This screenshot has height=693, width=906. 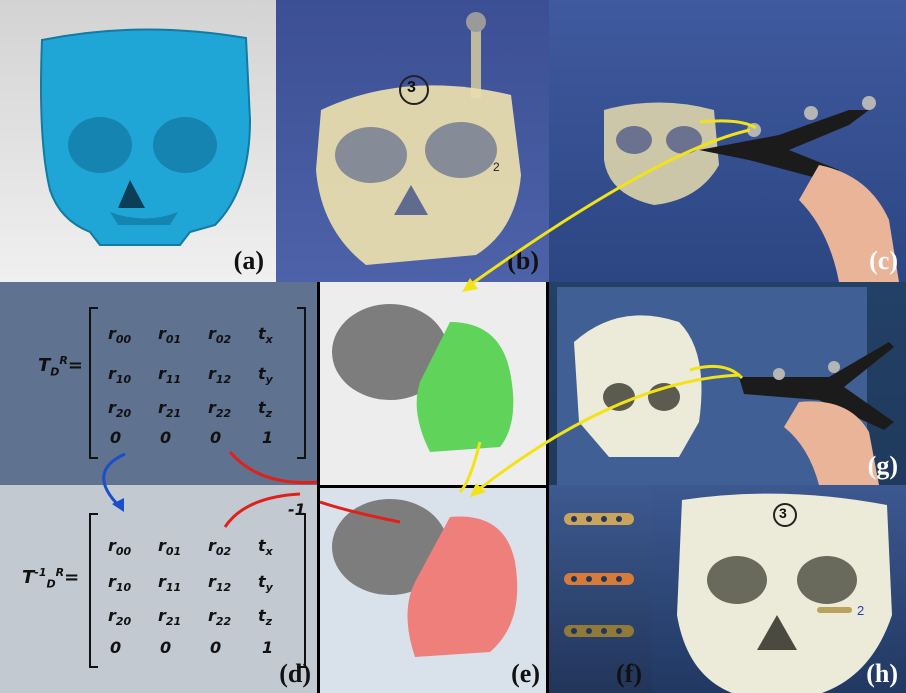 I want to click on matrix-bottom-background, so click(x=158, y=589).